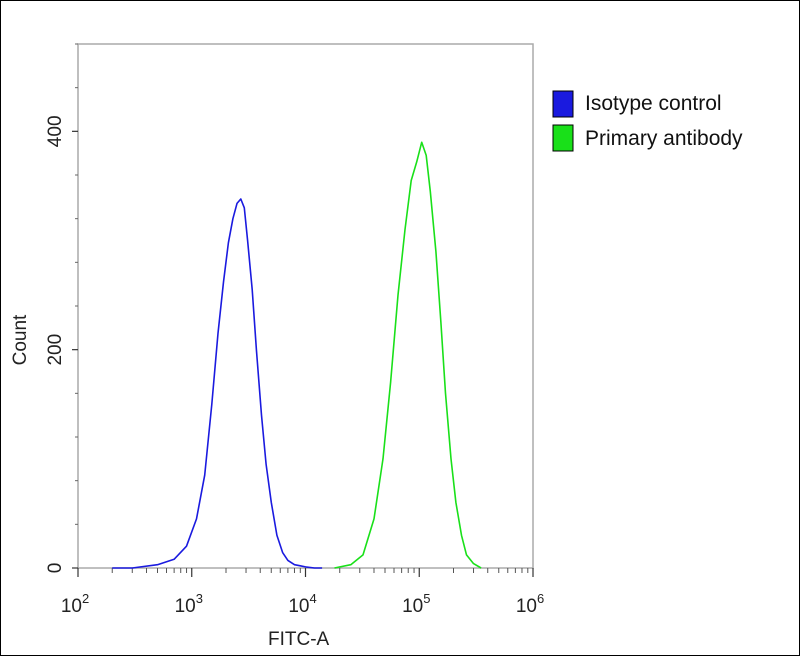 This screenshot has width=800, height=656. I want to click on legend-swatch-primary-antibody, so click(563, 138).